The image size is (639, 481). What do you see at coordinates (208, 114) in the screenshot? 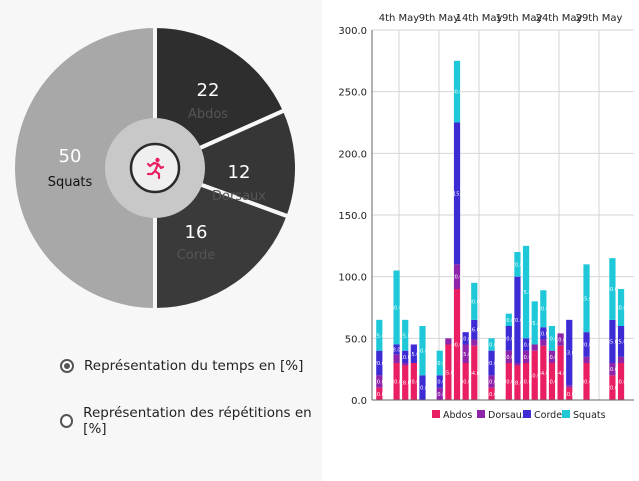
I see `pie-label-abdos: Abdos` at bounding box center [208, 114].